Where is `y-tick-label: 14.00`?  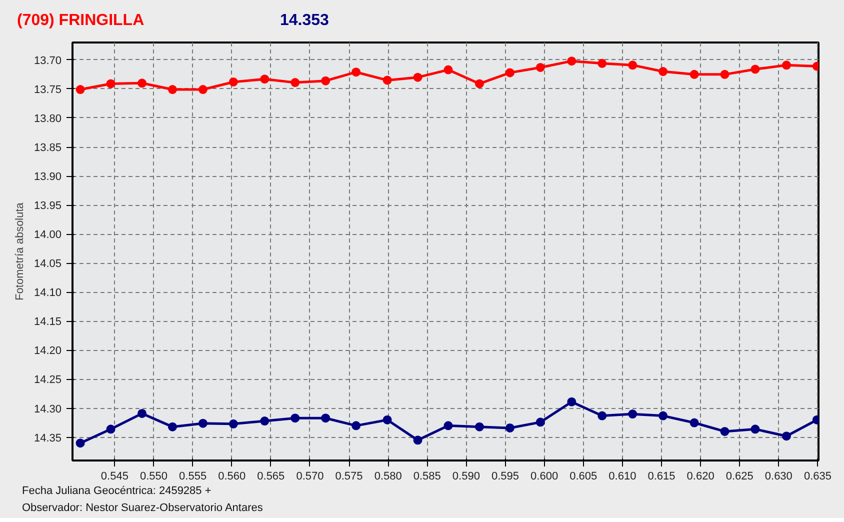
y-tick-label: 14.00 is located at coordinates (48, 235).